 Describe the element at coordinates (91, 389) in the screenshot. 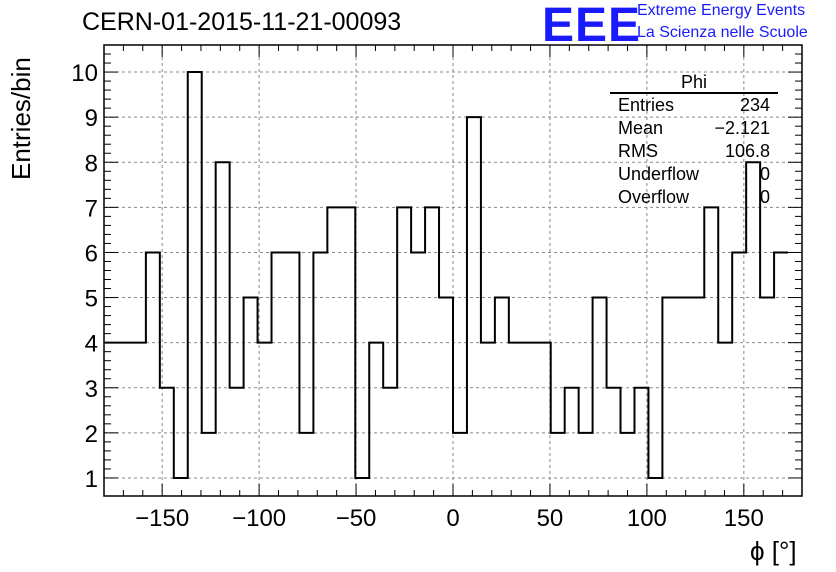

I see `y-tick-label: 3` at that location.